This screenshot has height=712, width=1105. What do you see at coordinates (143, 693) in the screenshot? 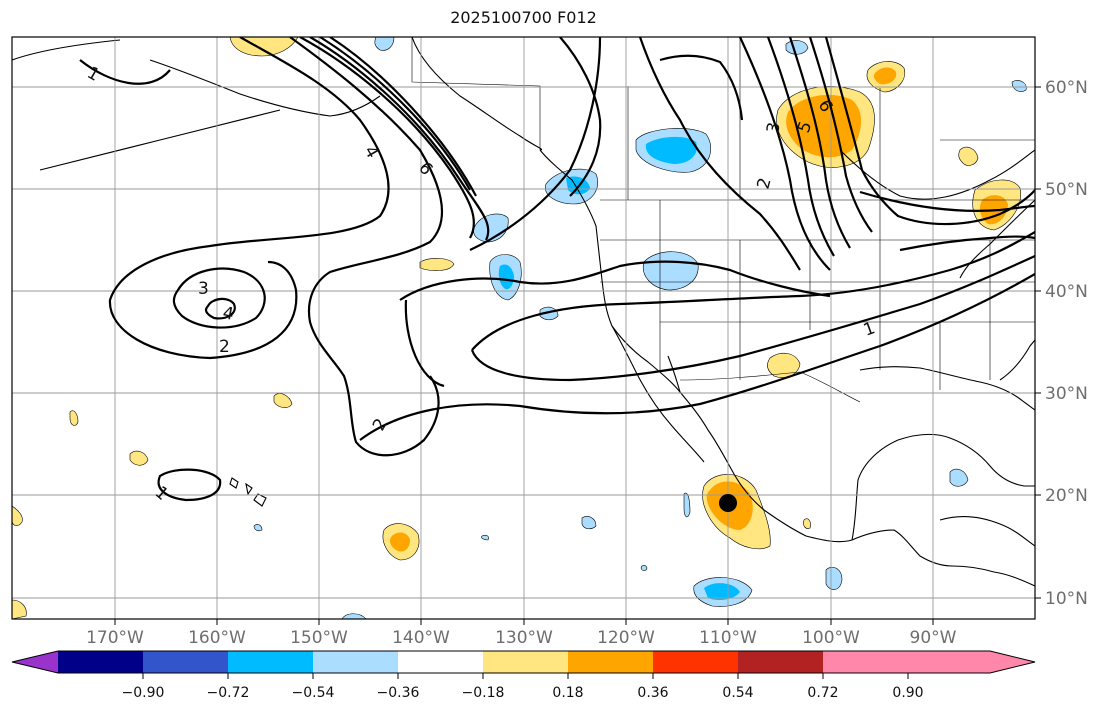
I see `colorbar-label: −0.90` at bounding box center [143, 693].